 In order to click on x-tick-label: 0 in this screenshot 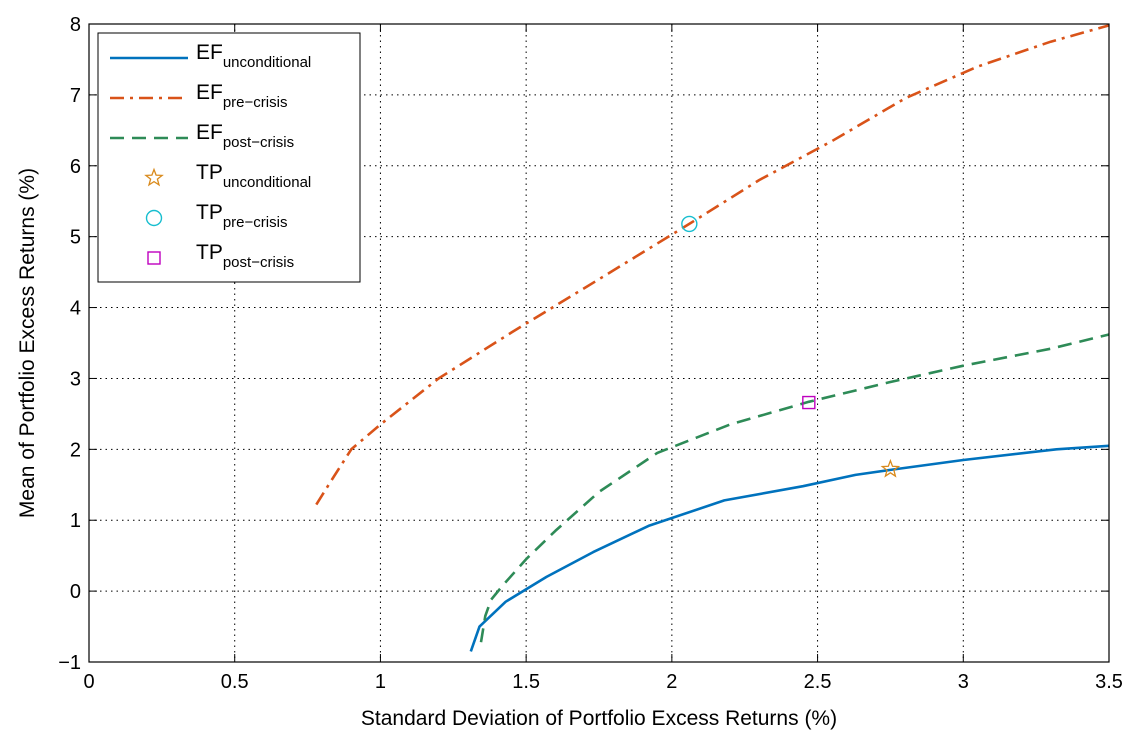, I will do `click(88, 682)`.